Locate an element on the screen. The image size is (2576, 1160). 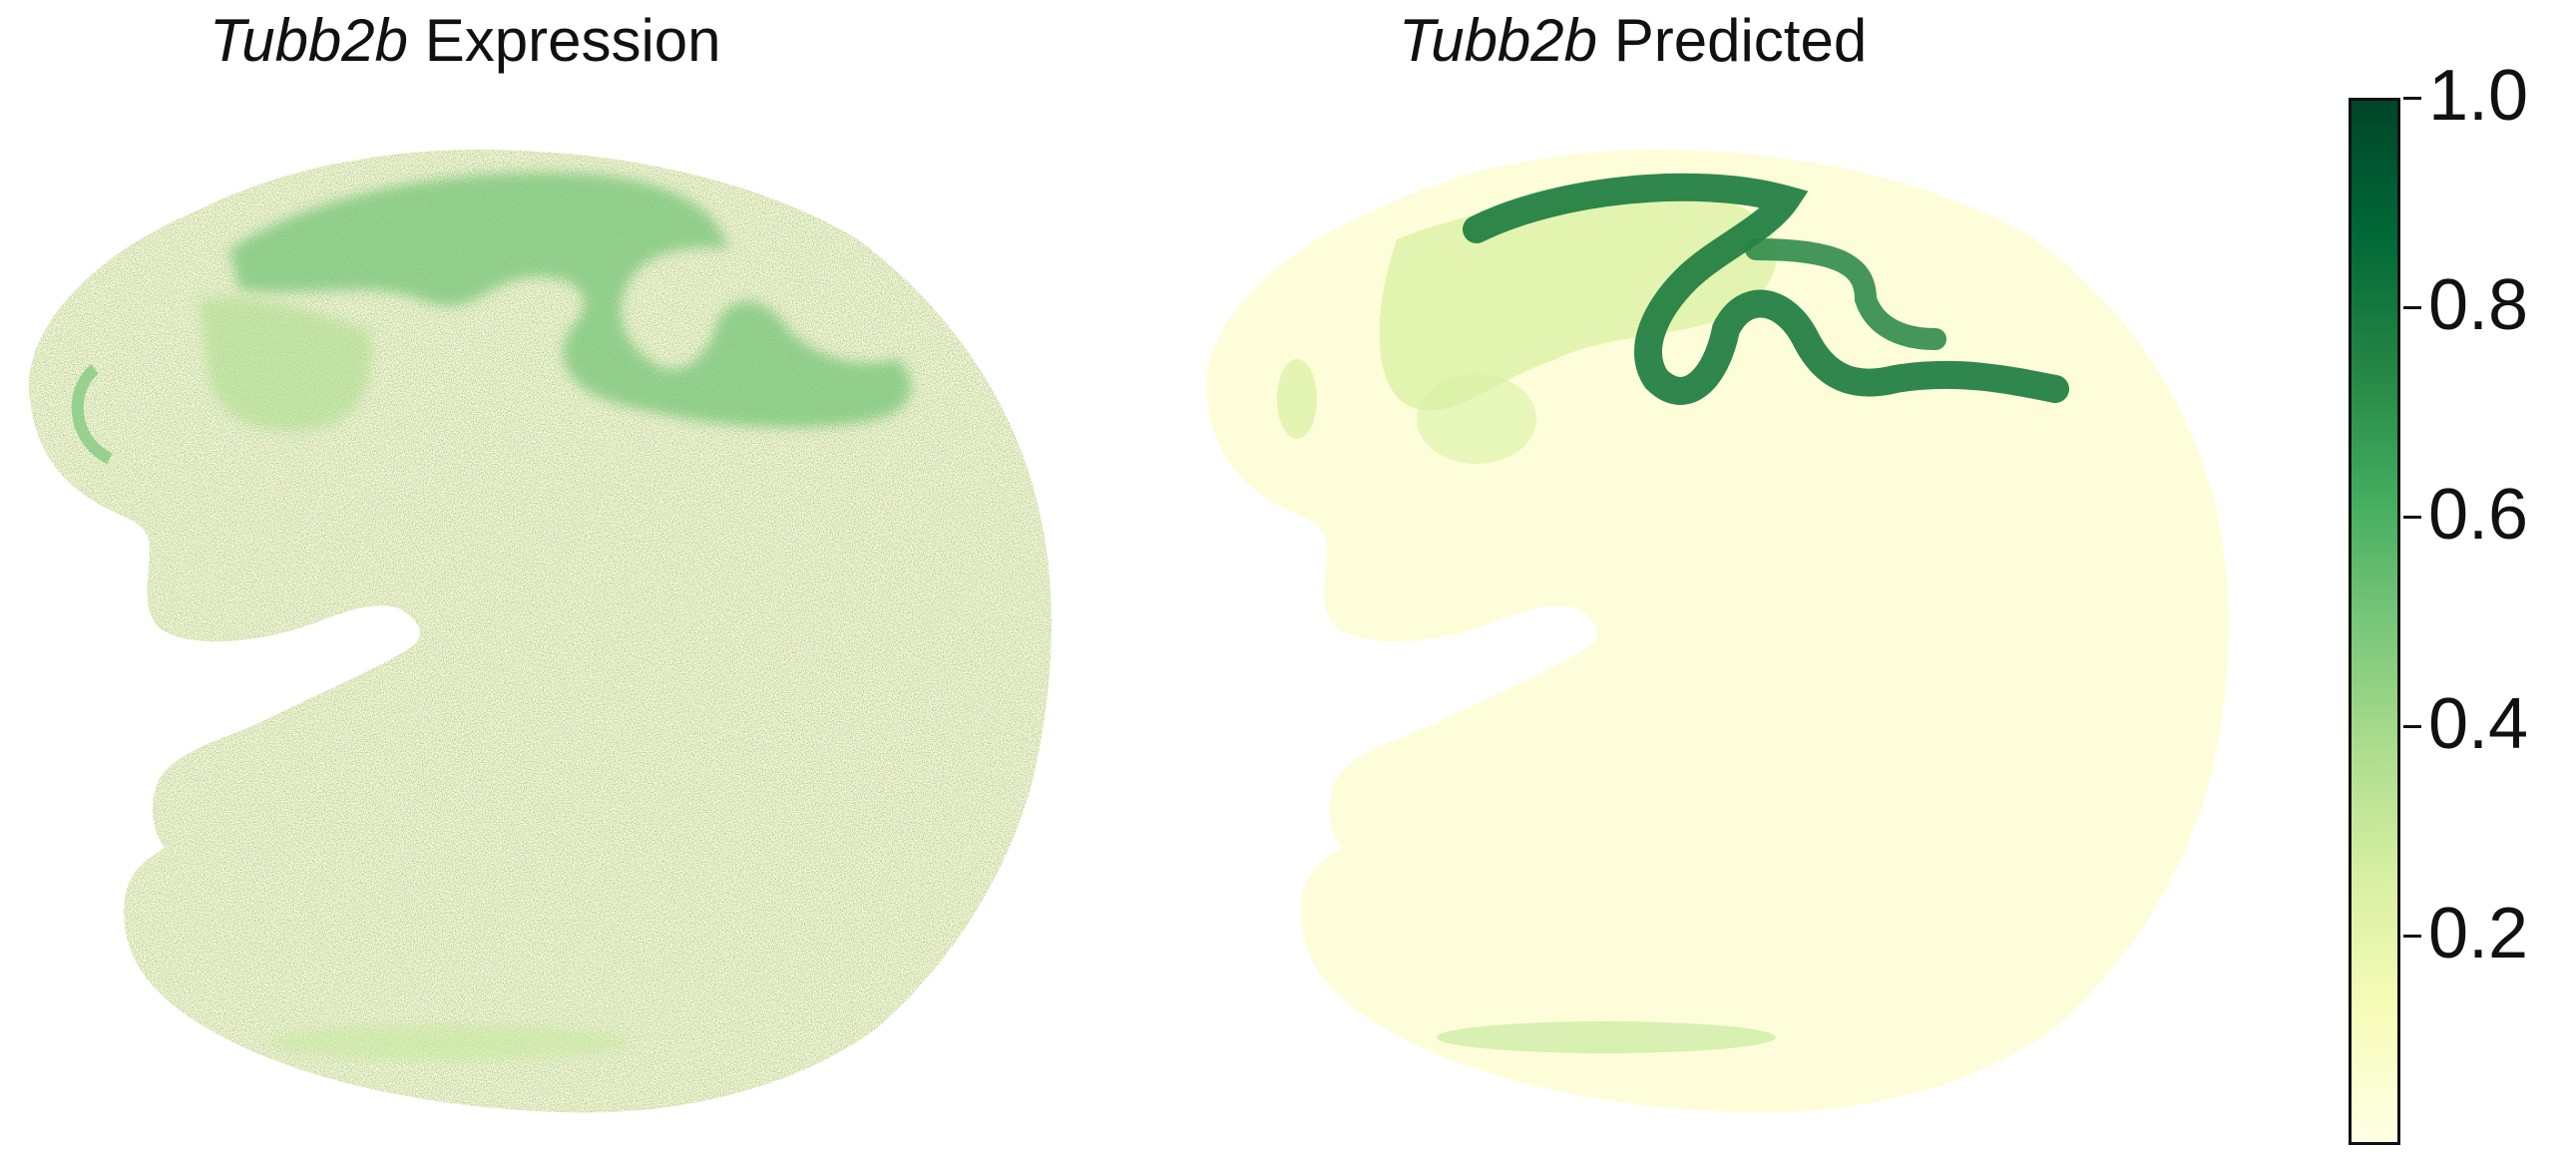
colorbar-tick-label: 0.6 is located at coordinates (2478, 515).